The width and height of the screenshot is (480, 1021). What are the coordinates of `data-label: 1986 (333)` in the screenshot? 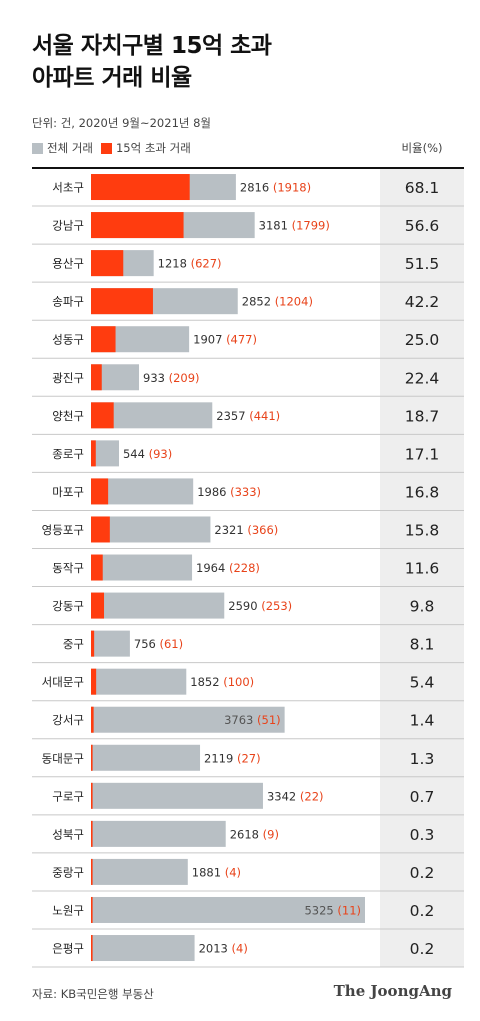 It's located at (229, 492).